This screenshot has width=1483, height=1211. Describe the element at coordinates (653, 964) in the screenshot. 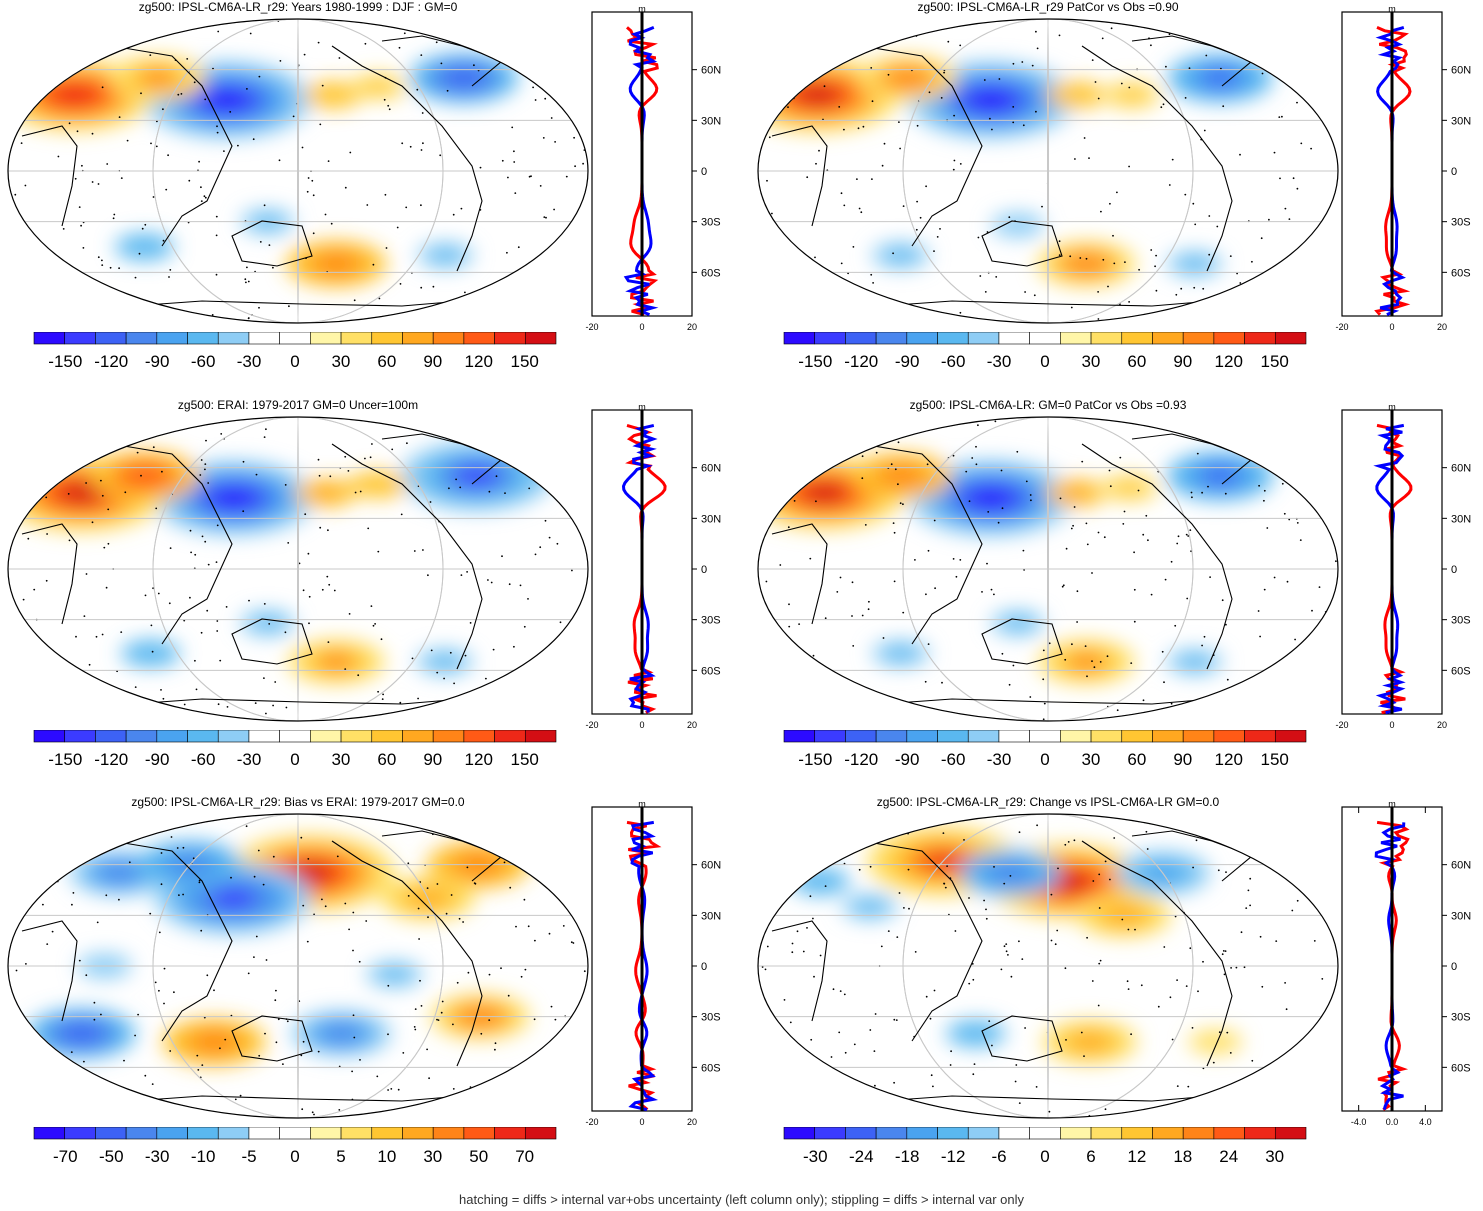

I see `zonal-mean-profile: m 60N 30N 0 30S 60S -20 0 20` at that location.